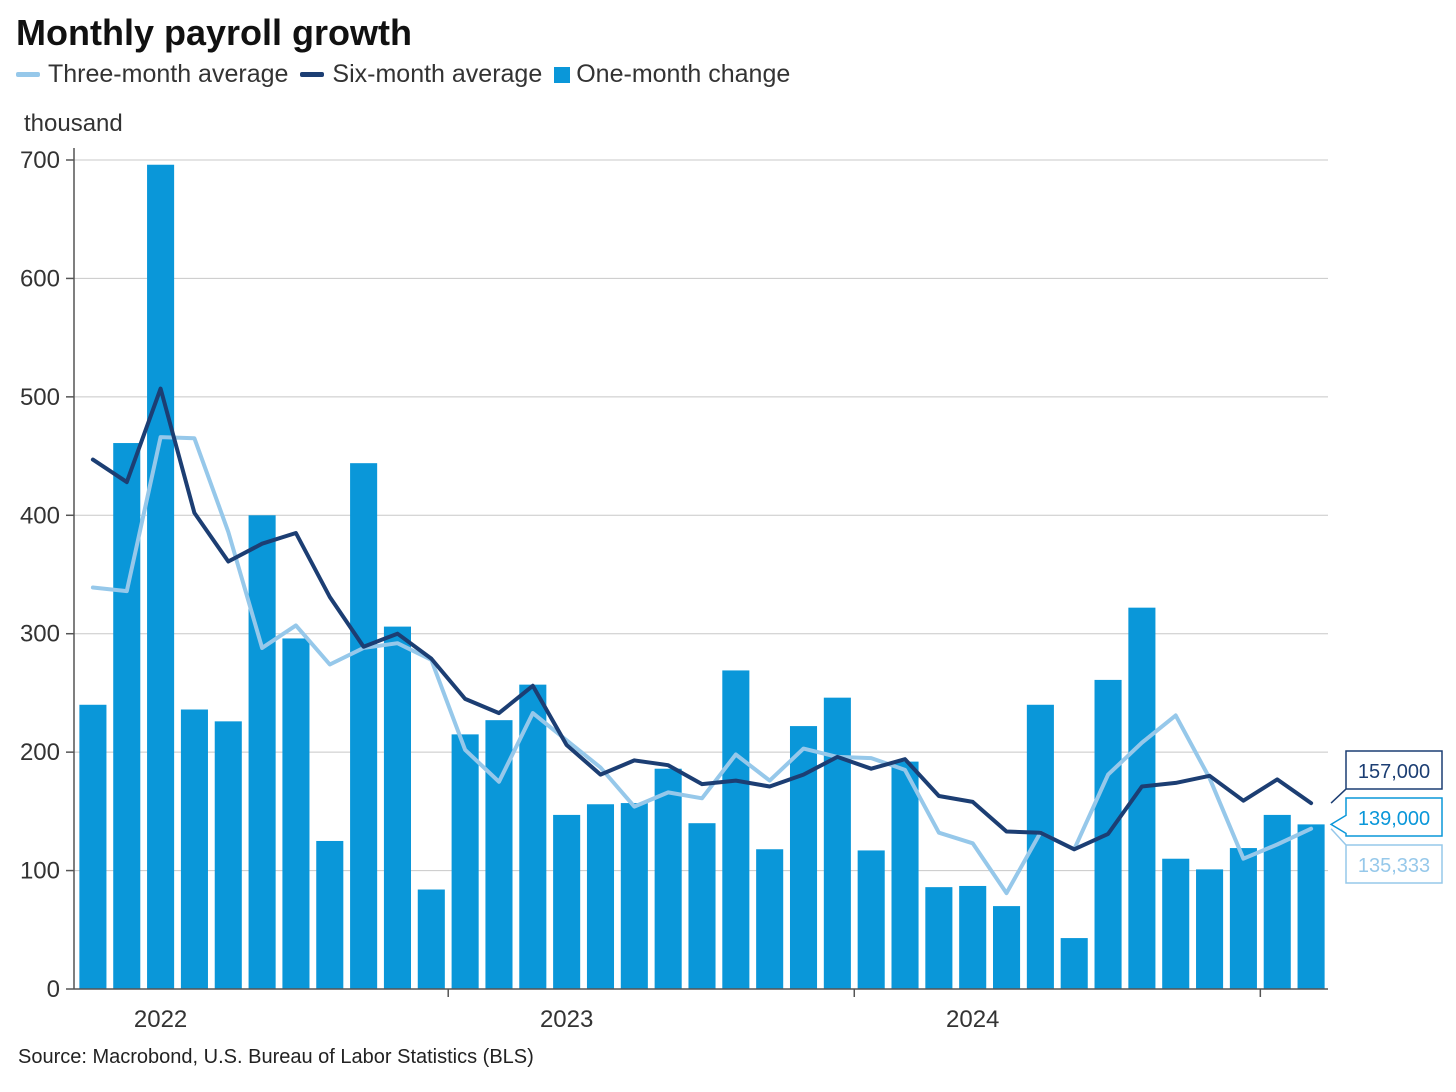 Image resolution: width=1456 pixels, height=1092 pixels. I want to click on callout-label: 157,000, so click(1394, 772).